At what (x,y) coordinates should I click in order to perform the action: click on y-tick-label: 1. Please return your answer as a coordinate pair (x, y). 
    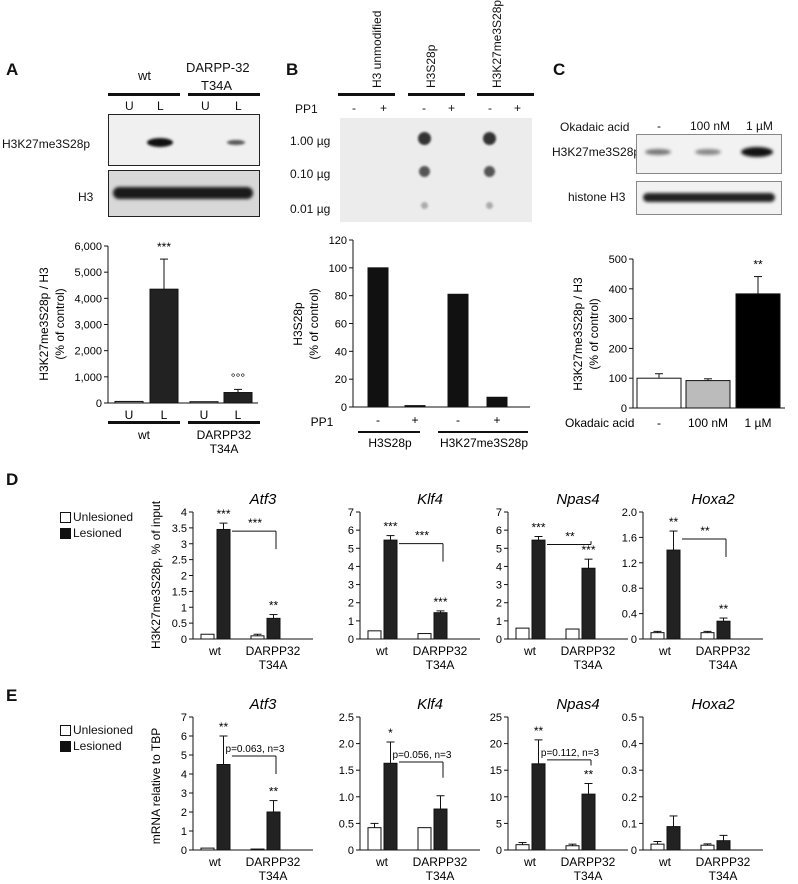
    Looking at the image, I should click on (184, 832).